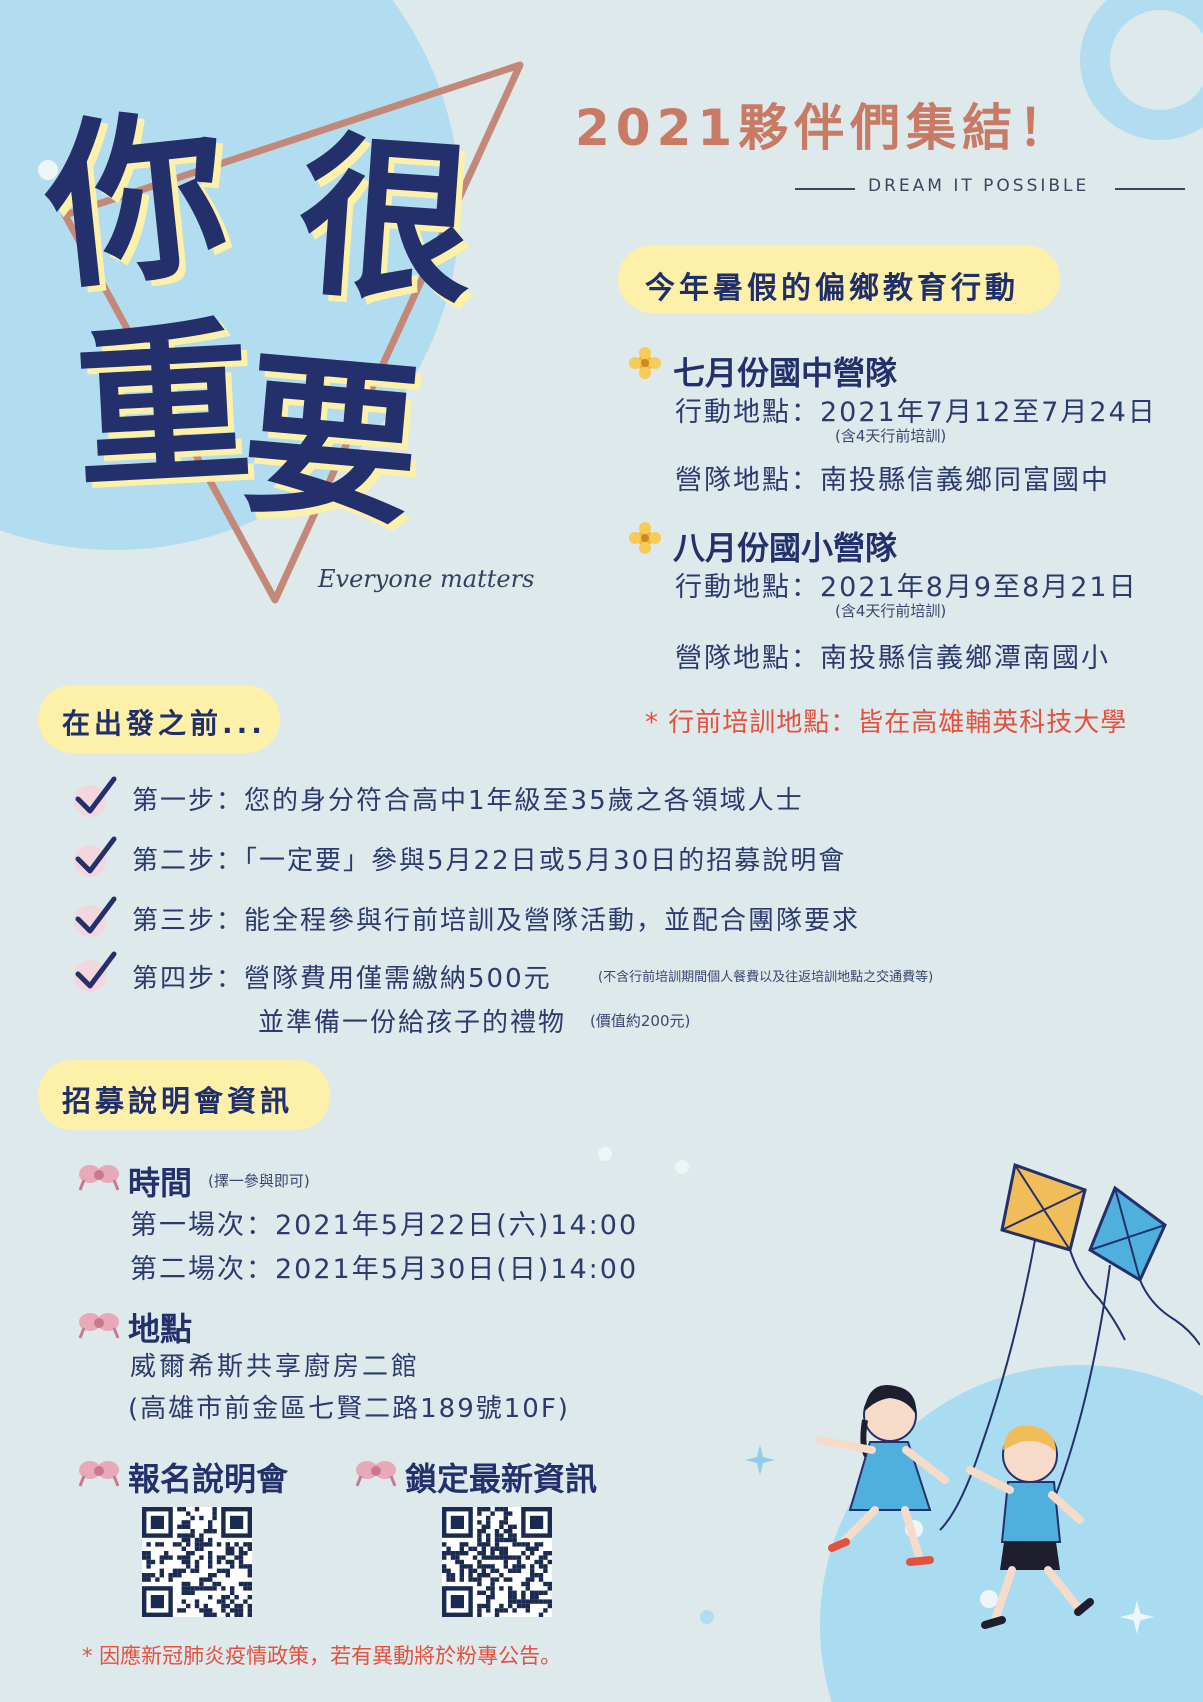 Image resolution: width=1203 pixels, height=1702 pixels. Describe the element at coordinates (766, 977) in the screenshot. I see `step-4-note: (不含行前培訓期間個人餐費以及往返培訓地點之交通費等)` at that location.